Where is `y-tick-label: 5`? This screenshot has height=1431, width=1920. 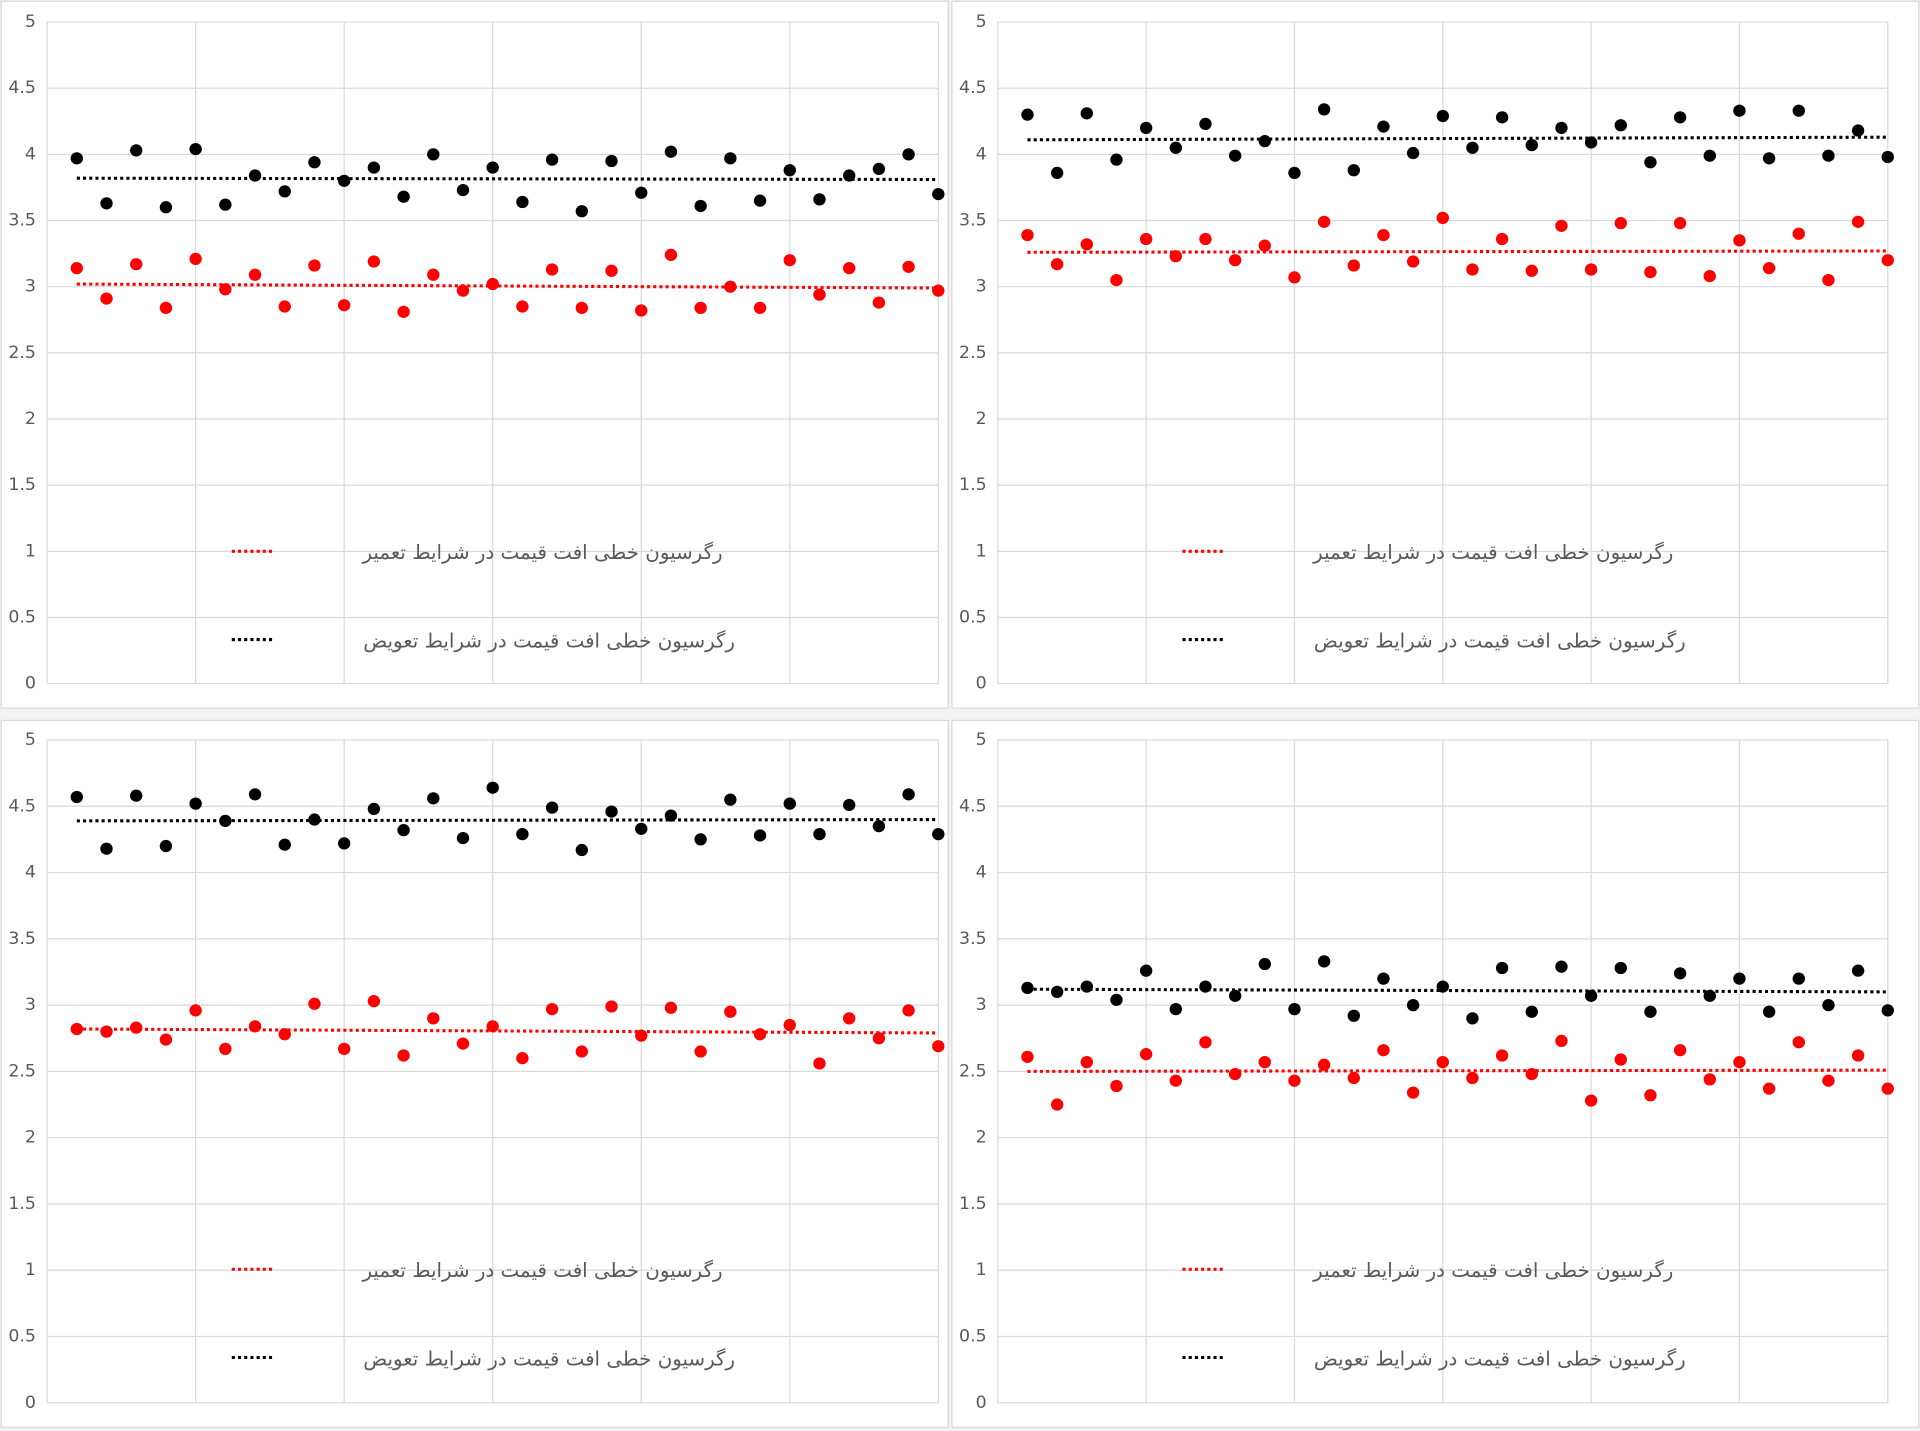
y-tick-label: 5 is located at coordinates (981, 22).